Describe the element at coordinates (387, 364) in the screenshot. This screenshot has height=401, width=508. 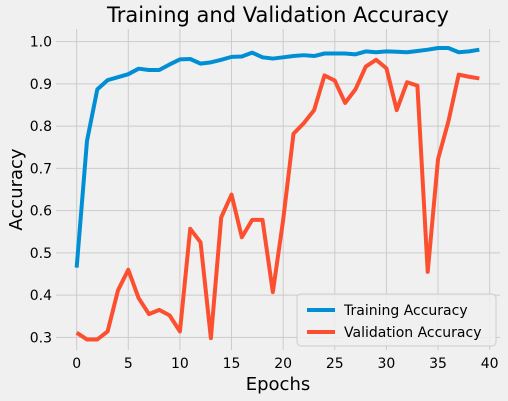
I see `x-tick-label: 30` at that location.